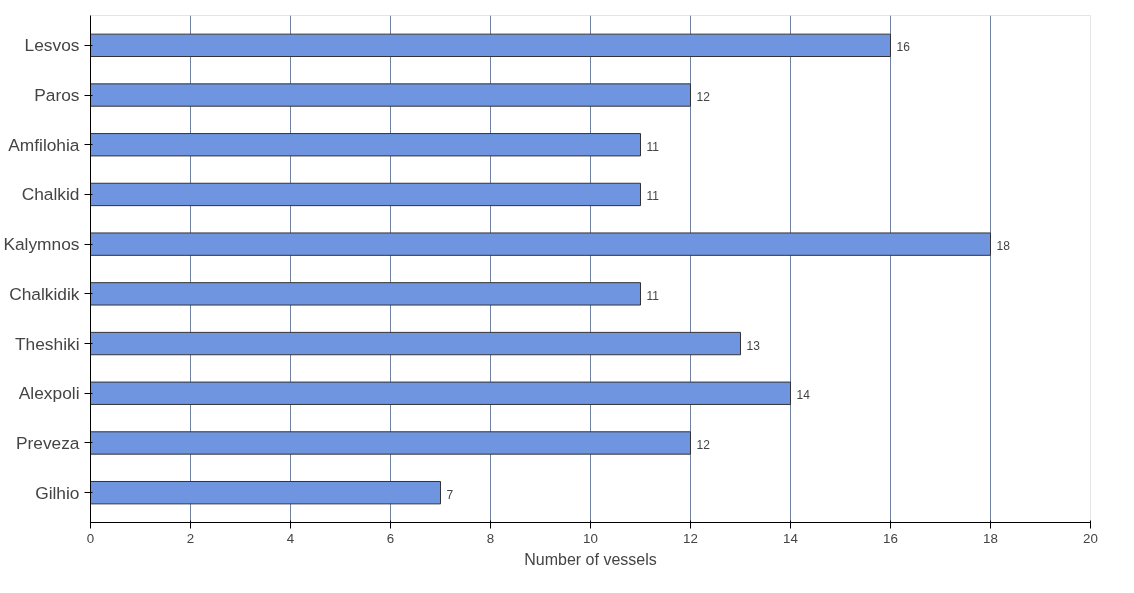 This screenshot has height=593, width=1134. What do you see at coordinates (390, 538) in the screenshot?
I see `x-tick-label: 6` at bounding box center [390, 538].